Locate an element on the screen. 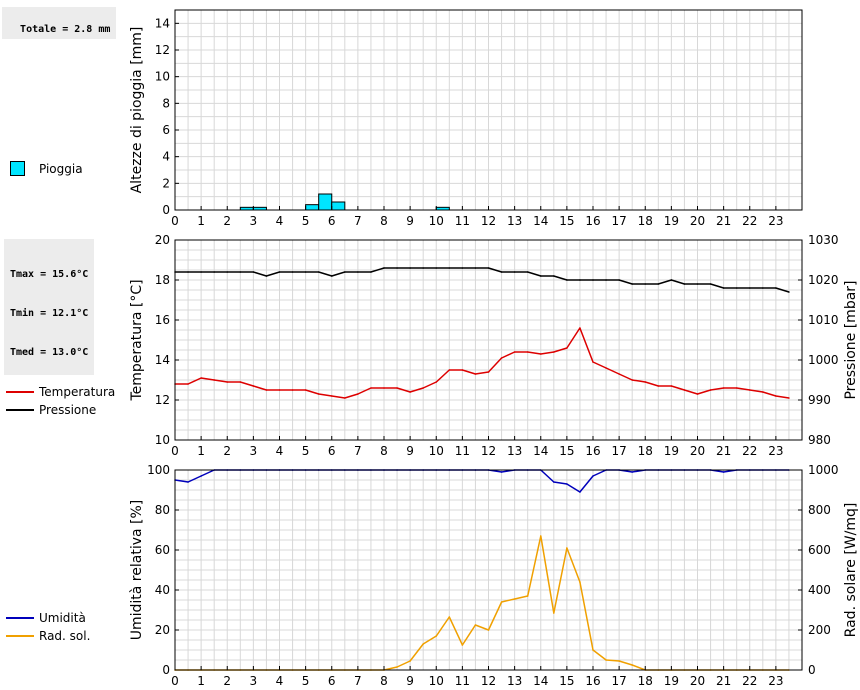 This screenshot has height=690, width=860. y-axis-title: Altezze di pioggia [mm] is located at coordinates (137, 110).